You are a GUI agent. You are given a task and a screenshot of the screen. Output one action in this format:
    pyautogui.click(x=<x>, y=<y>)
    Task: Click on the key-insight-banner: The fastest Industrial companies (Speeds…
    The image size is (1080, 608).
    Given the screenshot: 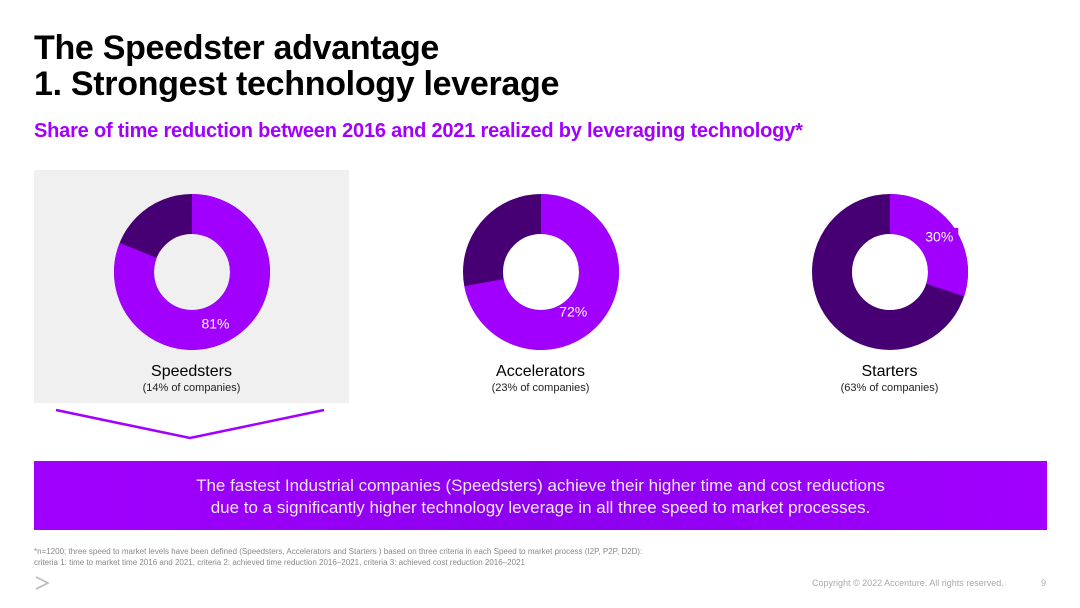 What is the action you would take?
    pyautogui.click(x=540, y=495)
    